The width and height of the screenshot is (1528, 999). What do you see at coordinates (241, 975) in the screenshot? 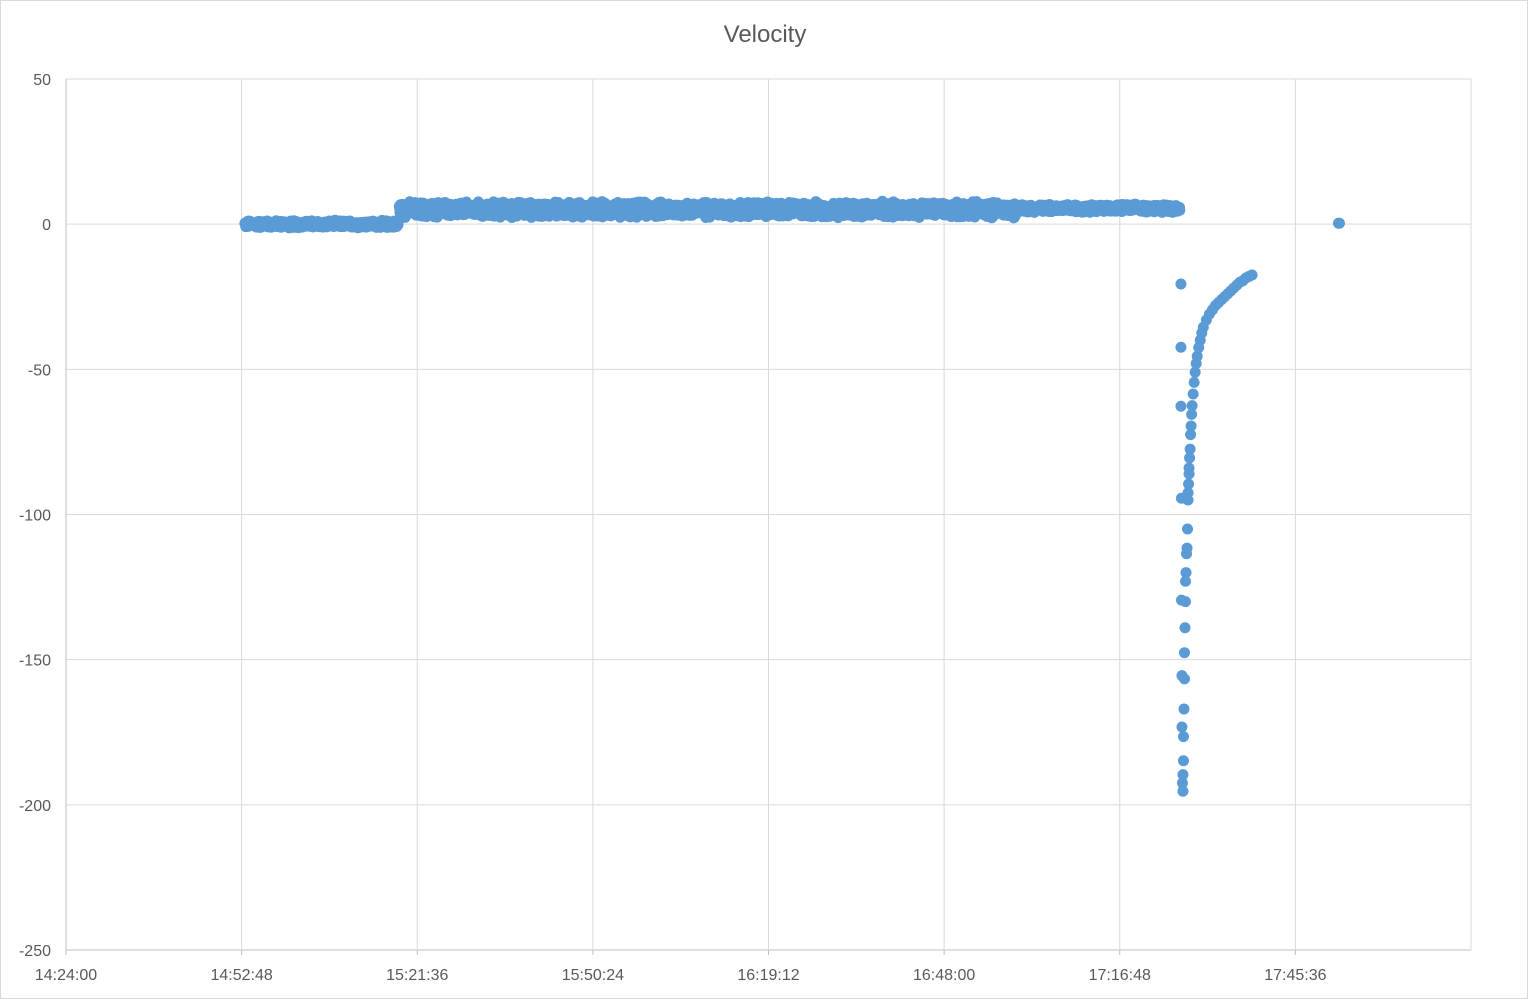
I see `x-tick-label: 14:52:48` at bounding box center [241, 975].